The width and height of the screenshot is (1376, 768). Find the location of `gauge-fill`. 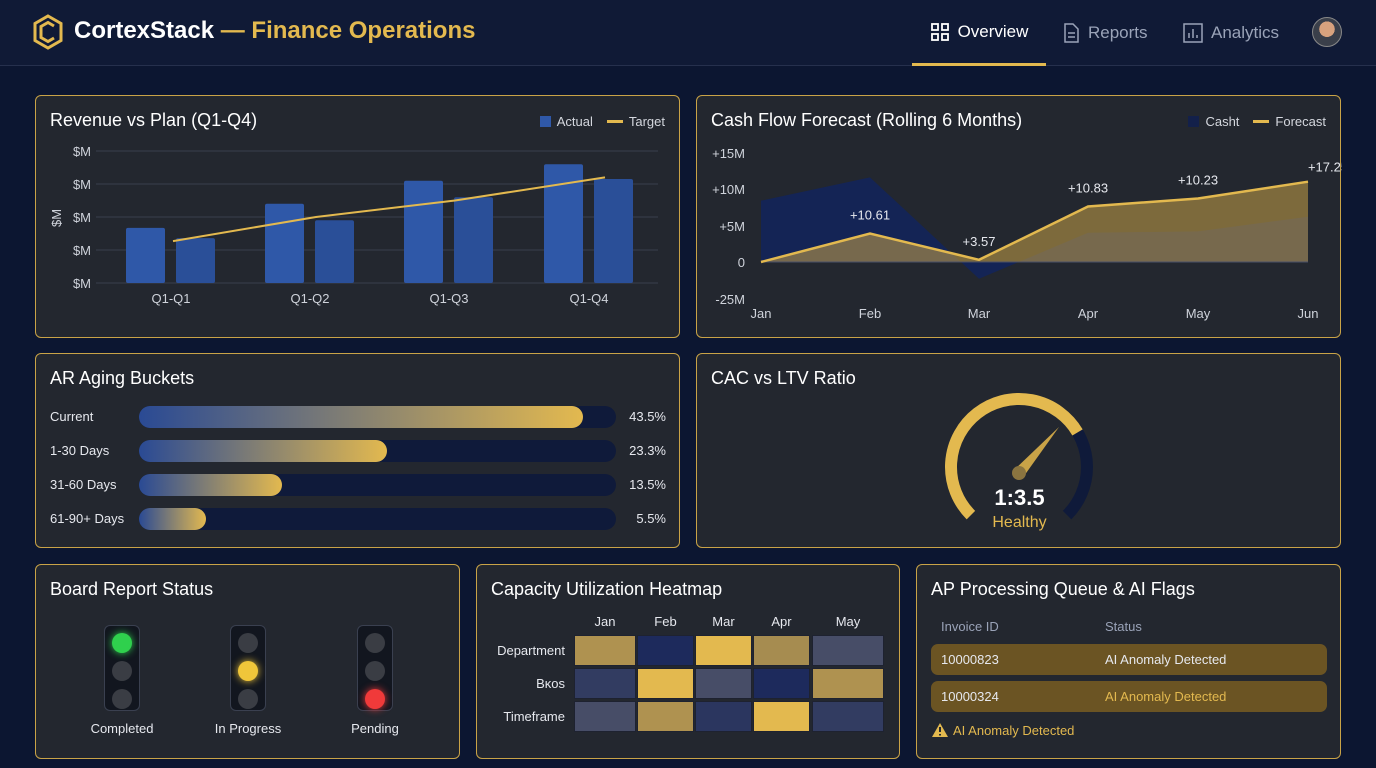

gauge-fill is located at coordinates (1014, 456).